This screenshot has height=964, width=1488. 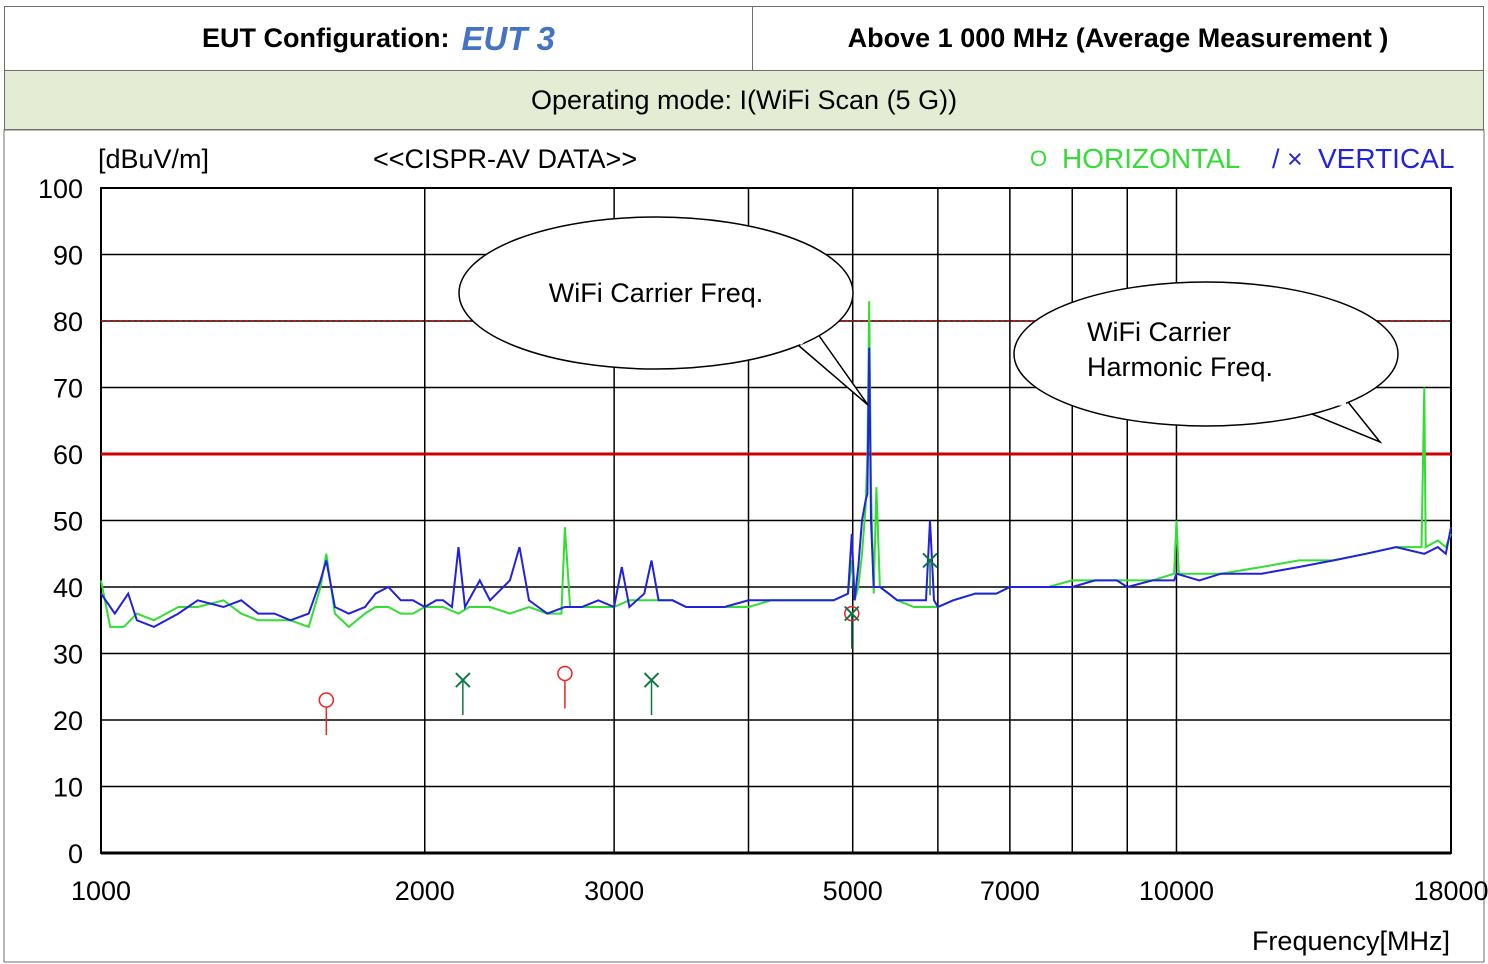 What do you see at coordinates (68, 256) in the screenshot?
I see `y-tick-label: 90` at bounding box center [68, 256].